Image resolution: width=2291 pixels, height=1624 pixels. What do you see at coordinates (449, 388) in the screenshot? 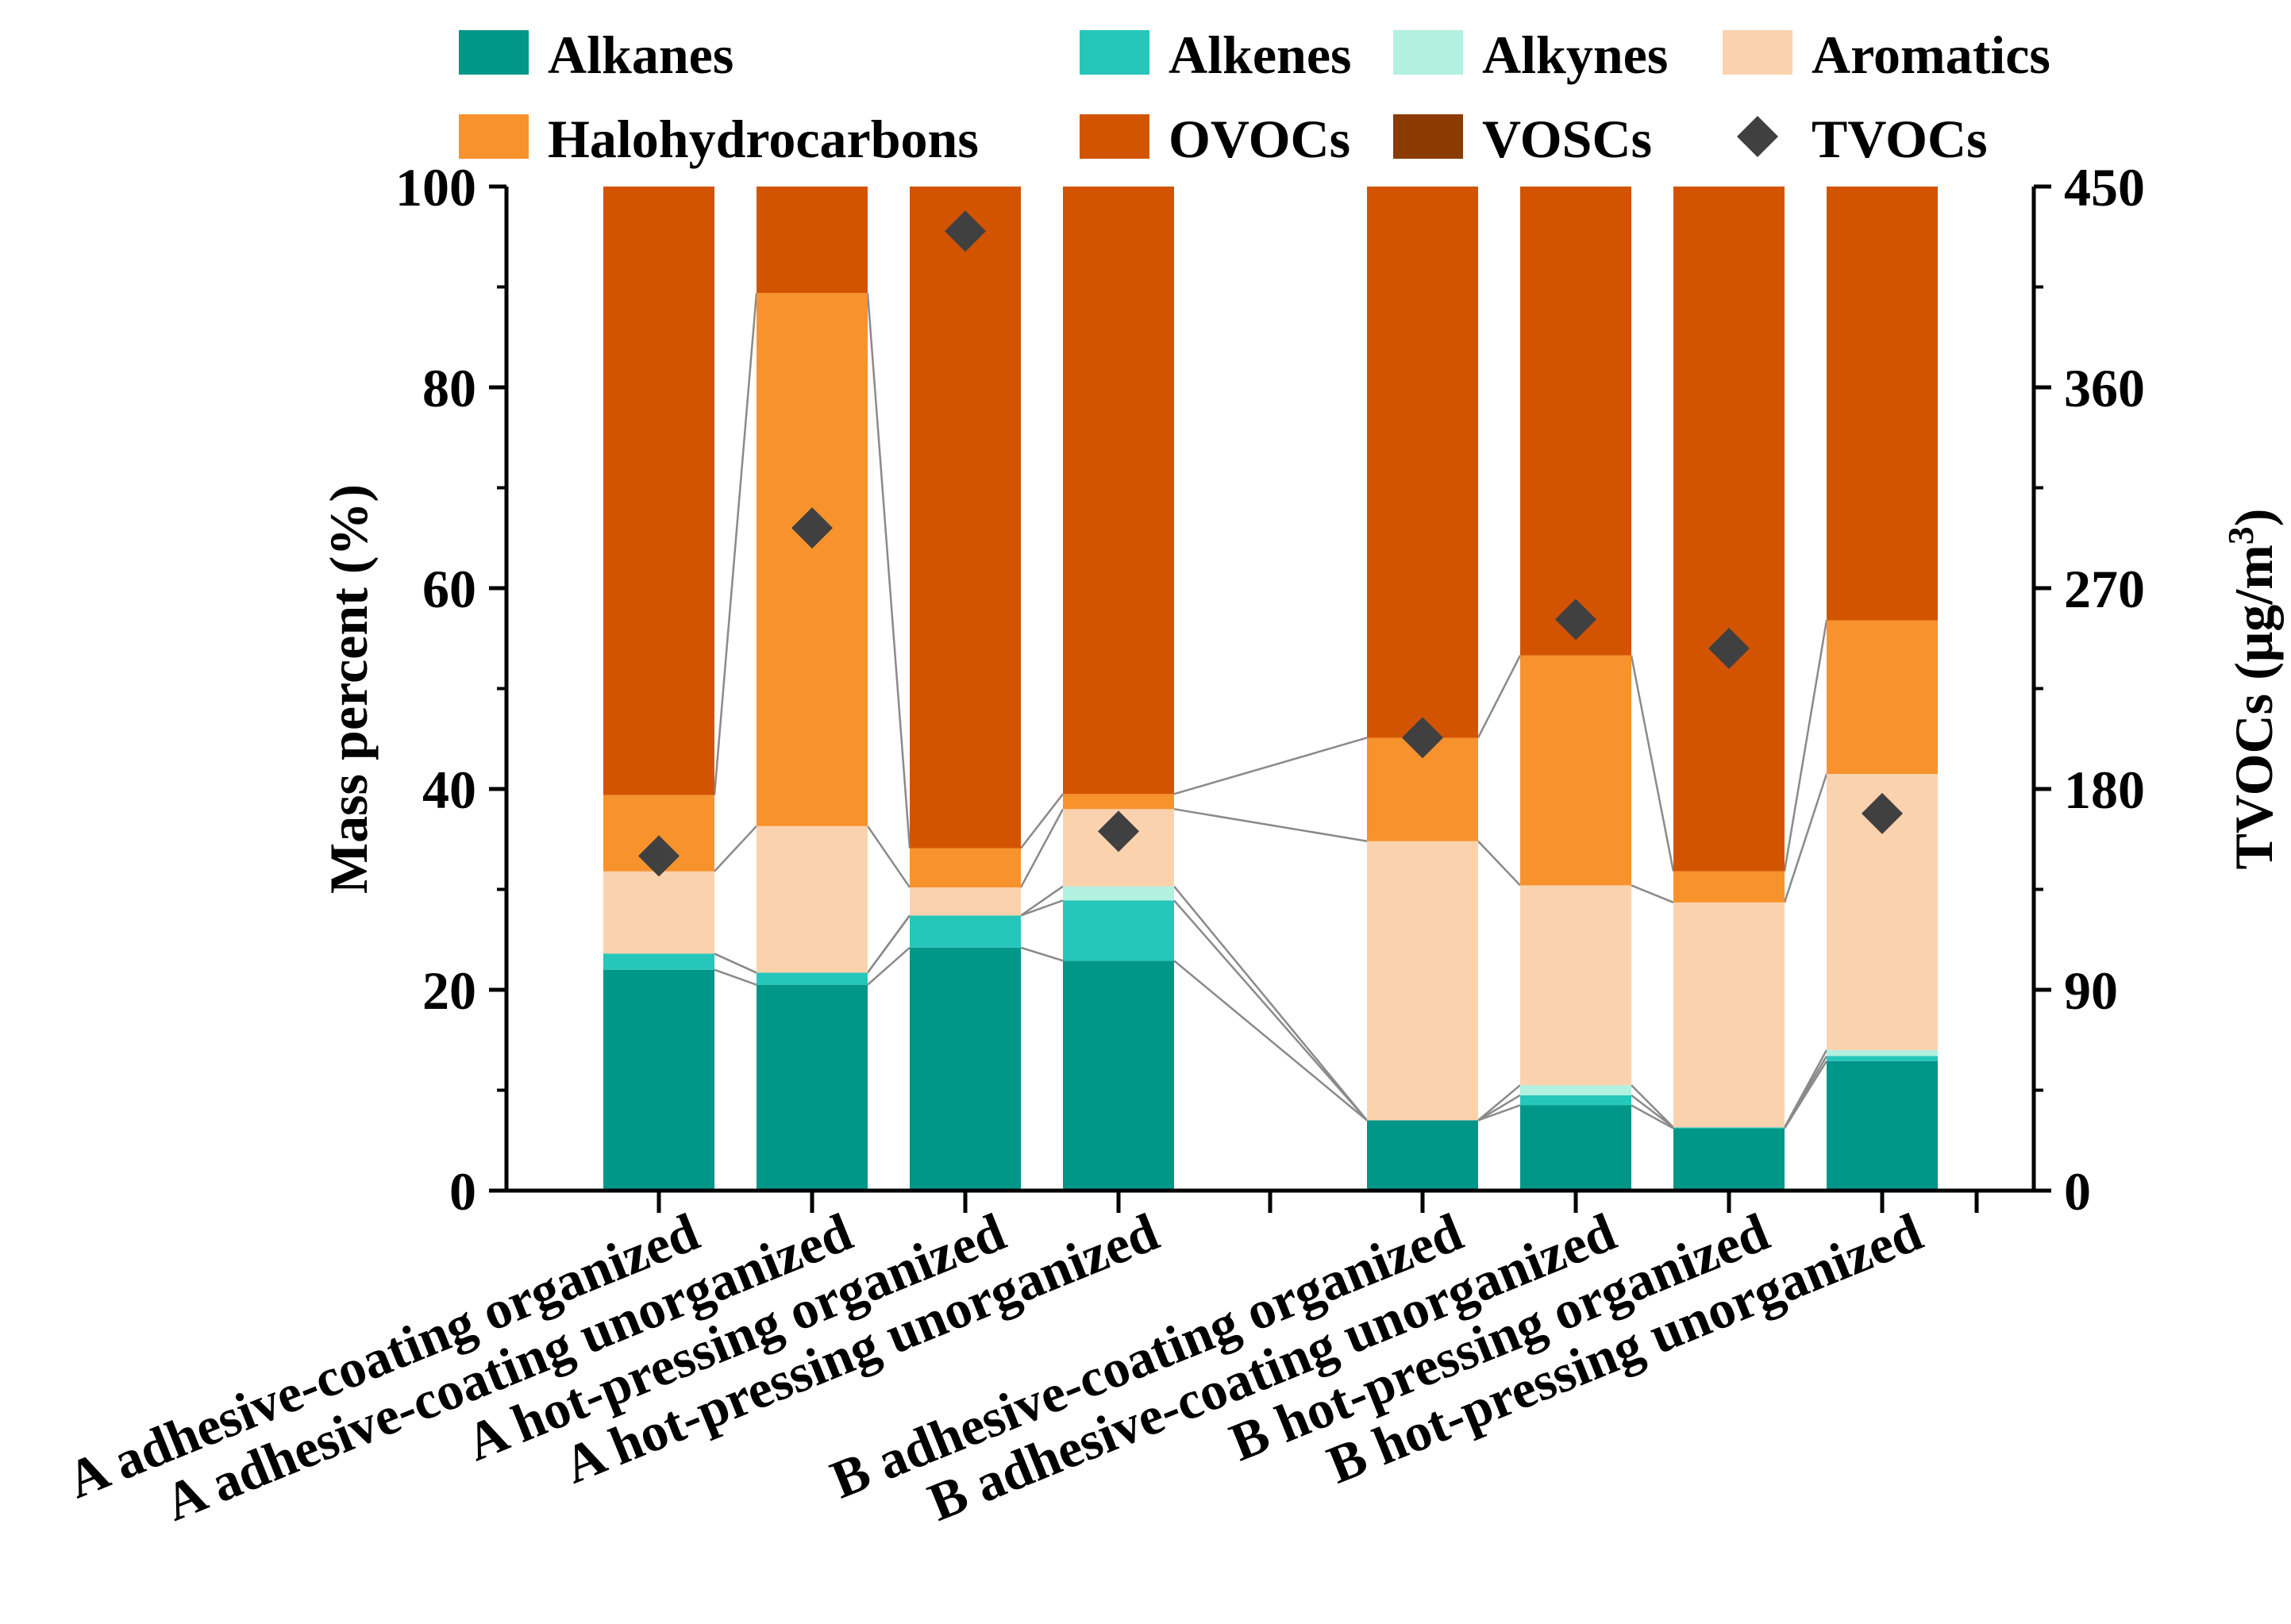
I see `y-tick-label: 80` at bounding box center [449, 388].